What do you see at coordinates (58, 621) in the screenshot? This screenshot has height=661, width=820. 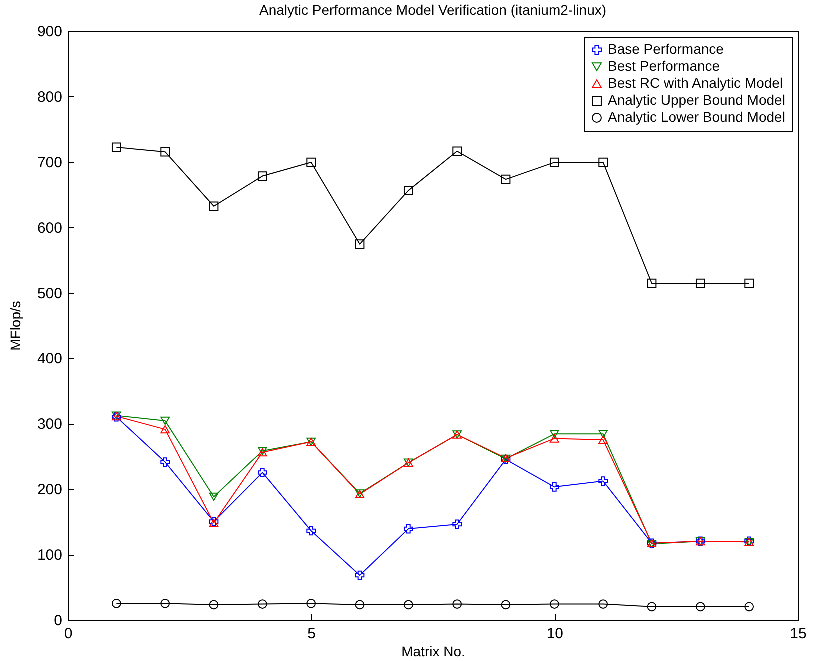 I see `y-tick-label: 0` at bounding box center [58, 621].